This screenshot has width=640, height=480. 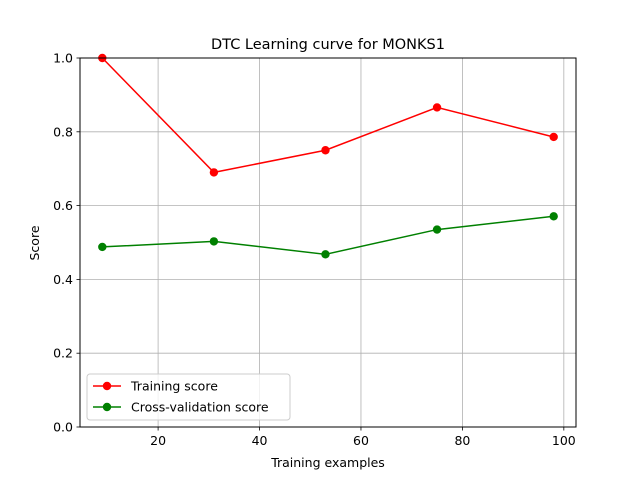 I want to click on y-tick-label: 0.2, so click(x=63, y=353).